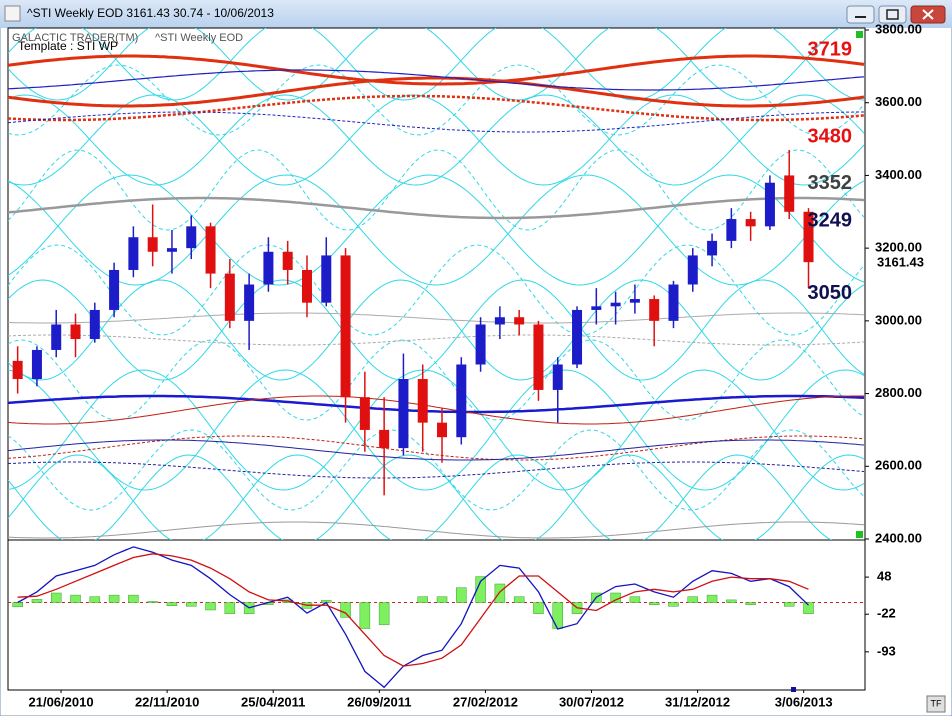 The image size is (952, 716). I want to click on y-tick-label: 2800.00, so click(898, 392).